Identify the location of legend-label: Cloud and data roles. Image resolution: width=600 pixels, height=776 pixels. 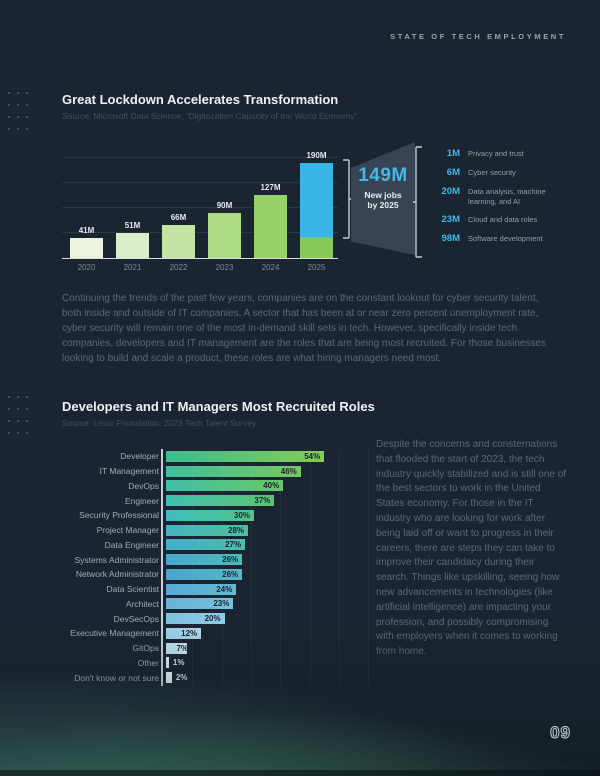
(503, 219).